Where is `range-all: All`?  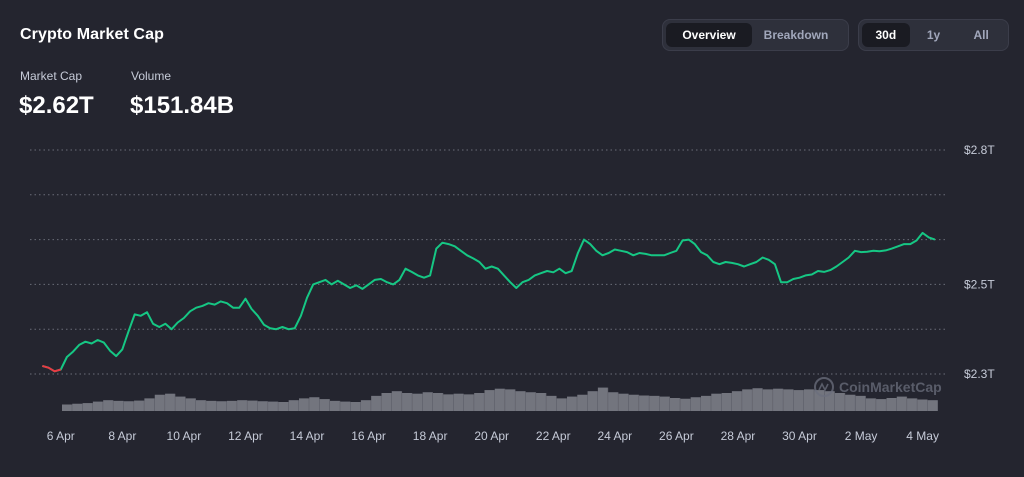
range-all: All is located at coordinates (981, 35).